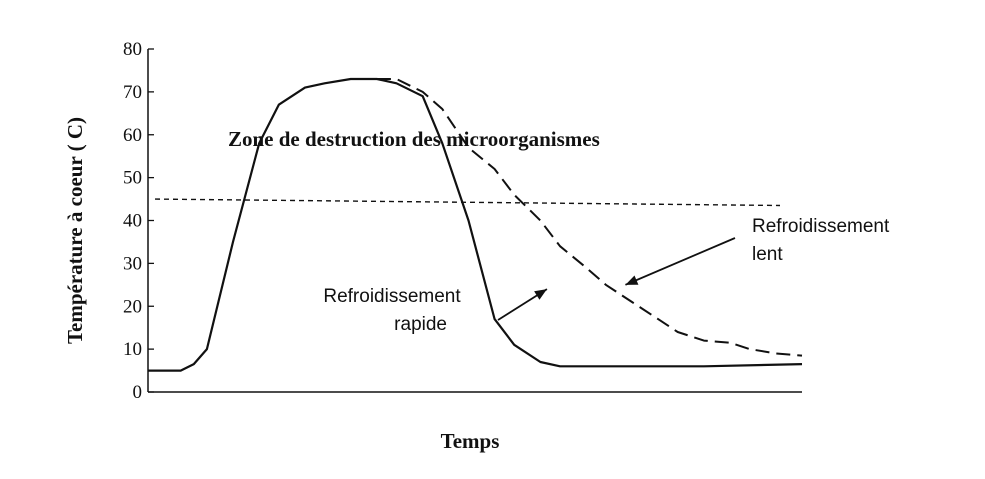 The image size is (985, 479). I want to click on zone-label: Zone de destruction des microorganismes, so click(414, 139).